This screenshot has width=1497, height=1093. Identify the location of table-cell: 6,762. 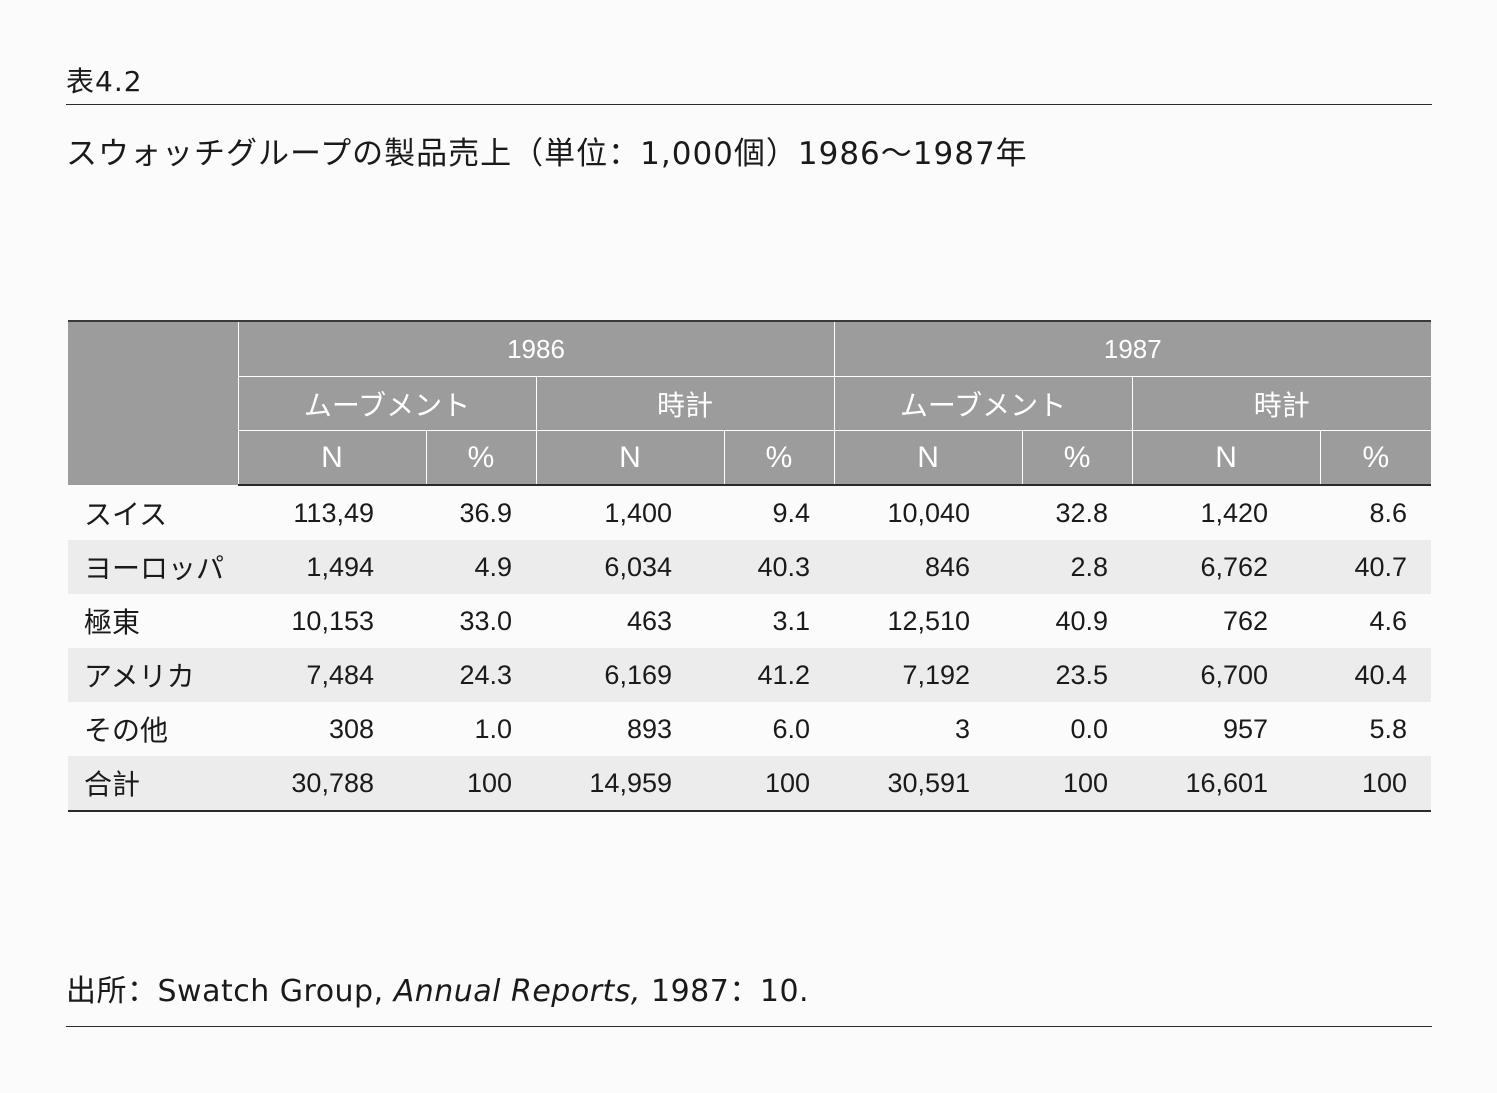
(1226, 567).